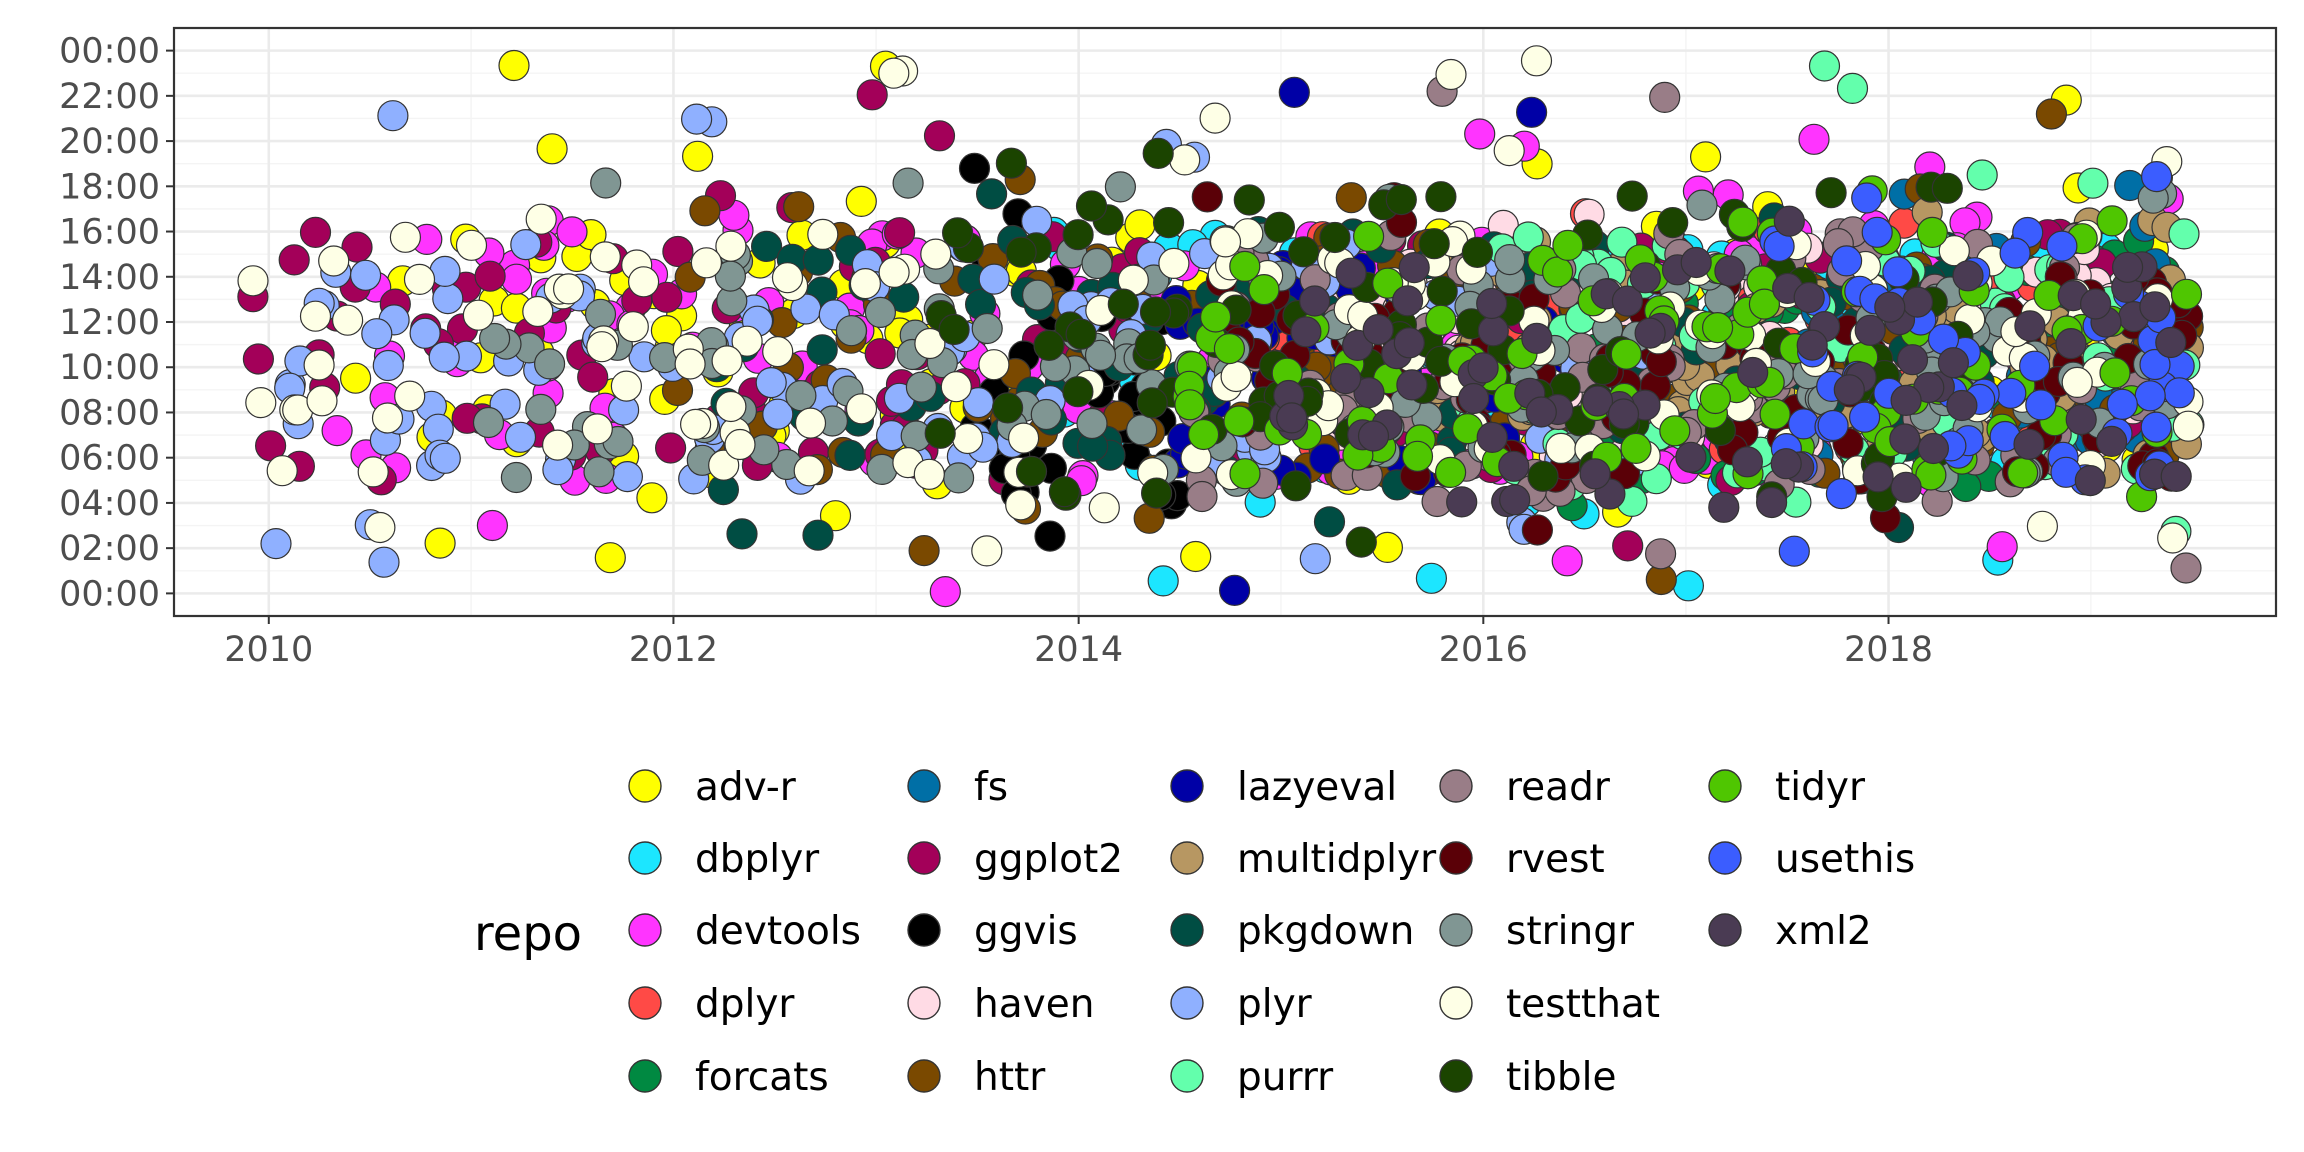 The height and width of the screenshot is (1152, 2304). I want to click on legend-item-adv-r: adv-r, so click(712, 787).